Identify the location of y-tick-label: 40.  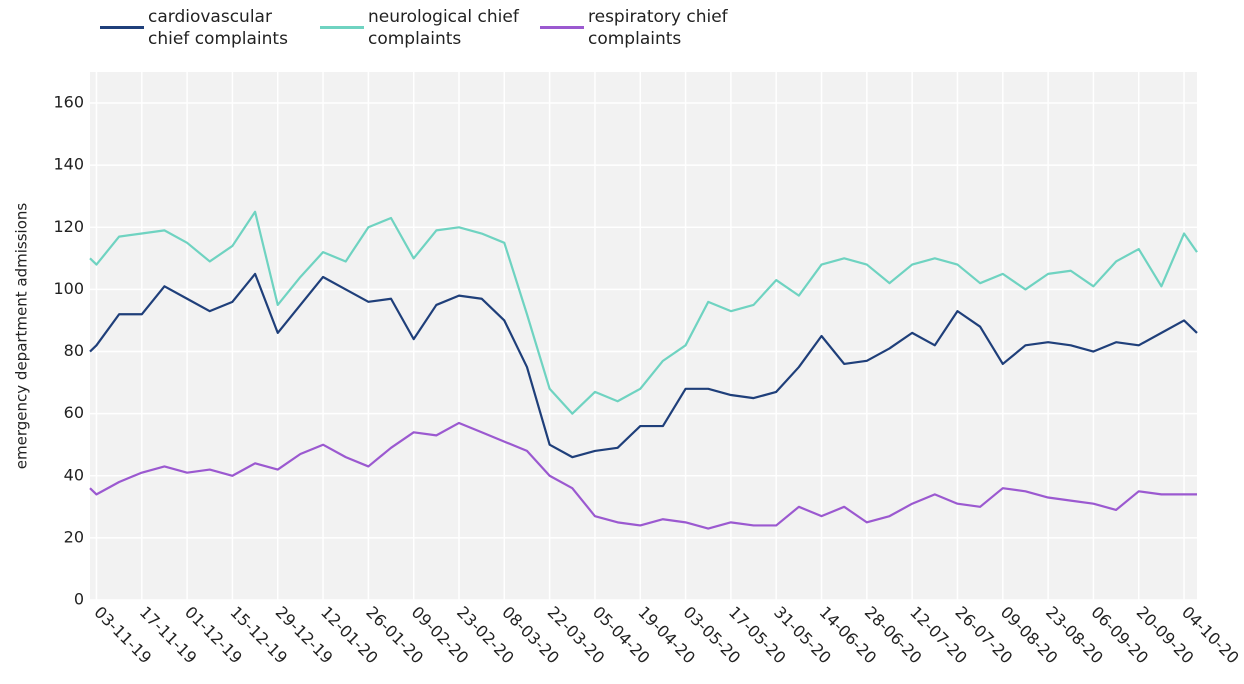
(74, 474).